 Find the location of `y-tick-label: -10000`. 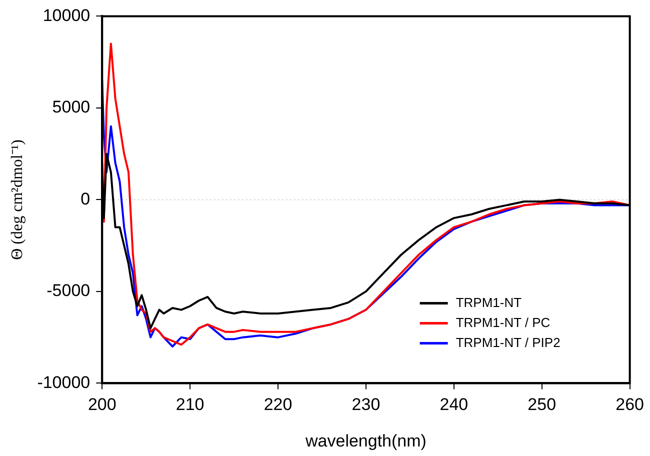

y-tick-label: -10000 is located at coordinates (63, 382).